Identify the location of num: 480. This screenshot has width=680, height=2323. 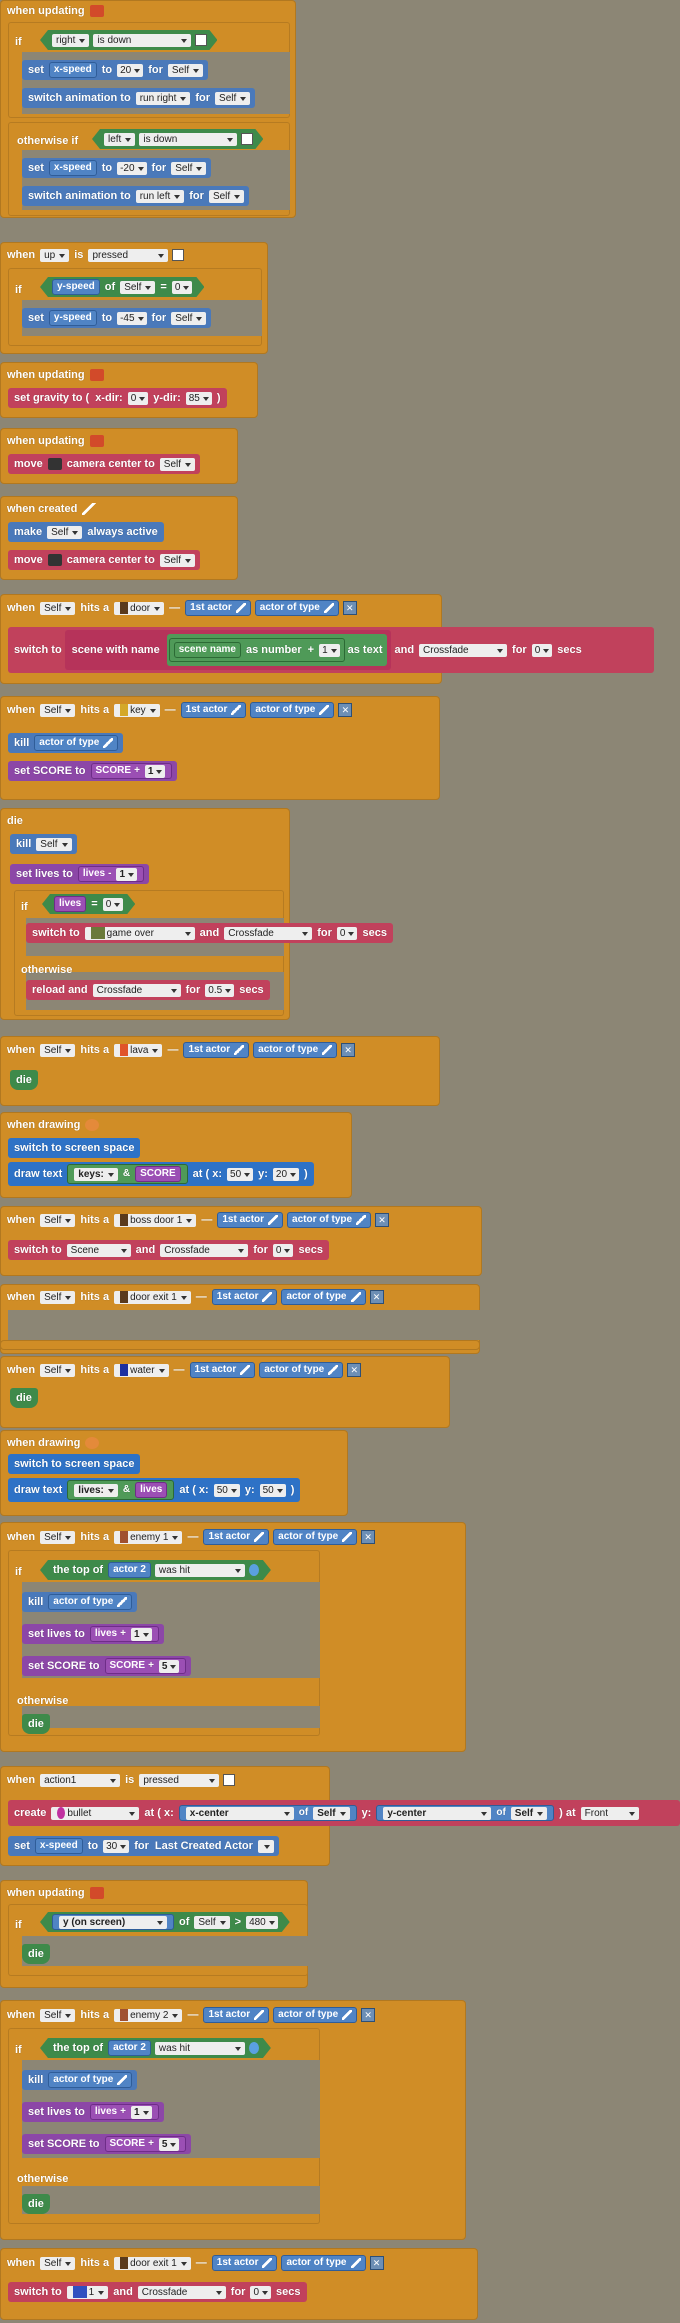
(262, 1922).